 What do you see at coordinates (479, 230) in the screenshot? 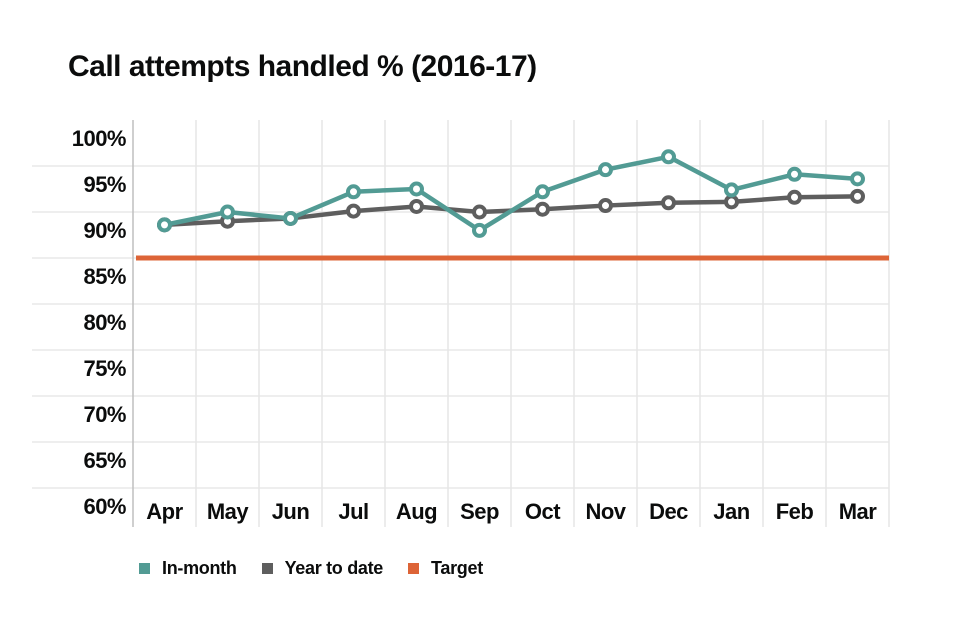
I see `marker-in-month-sep` at bounding box center [479, 230].